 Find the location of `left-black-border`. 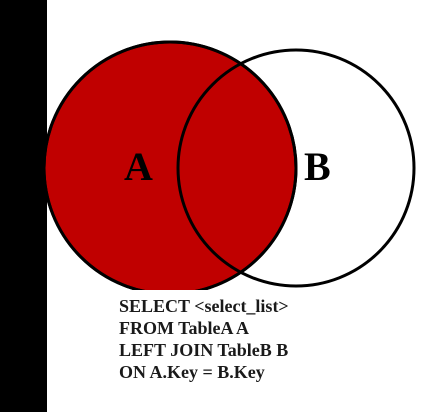

left-black-border is located at coordinates (23, 206).